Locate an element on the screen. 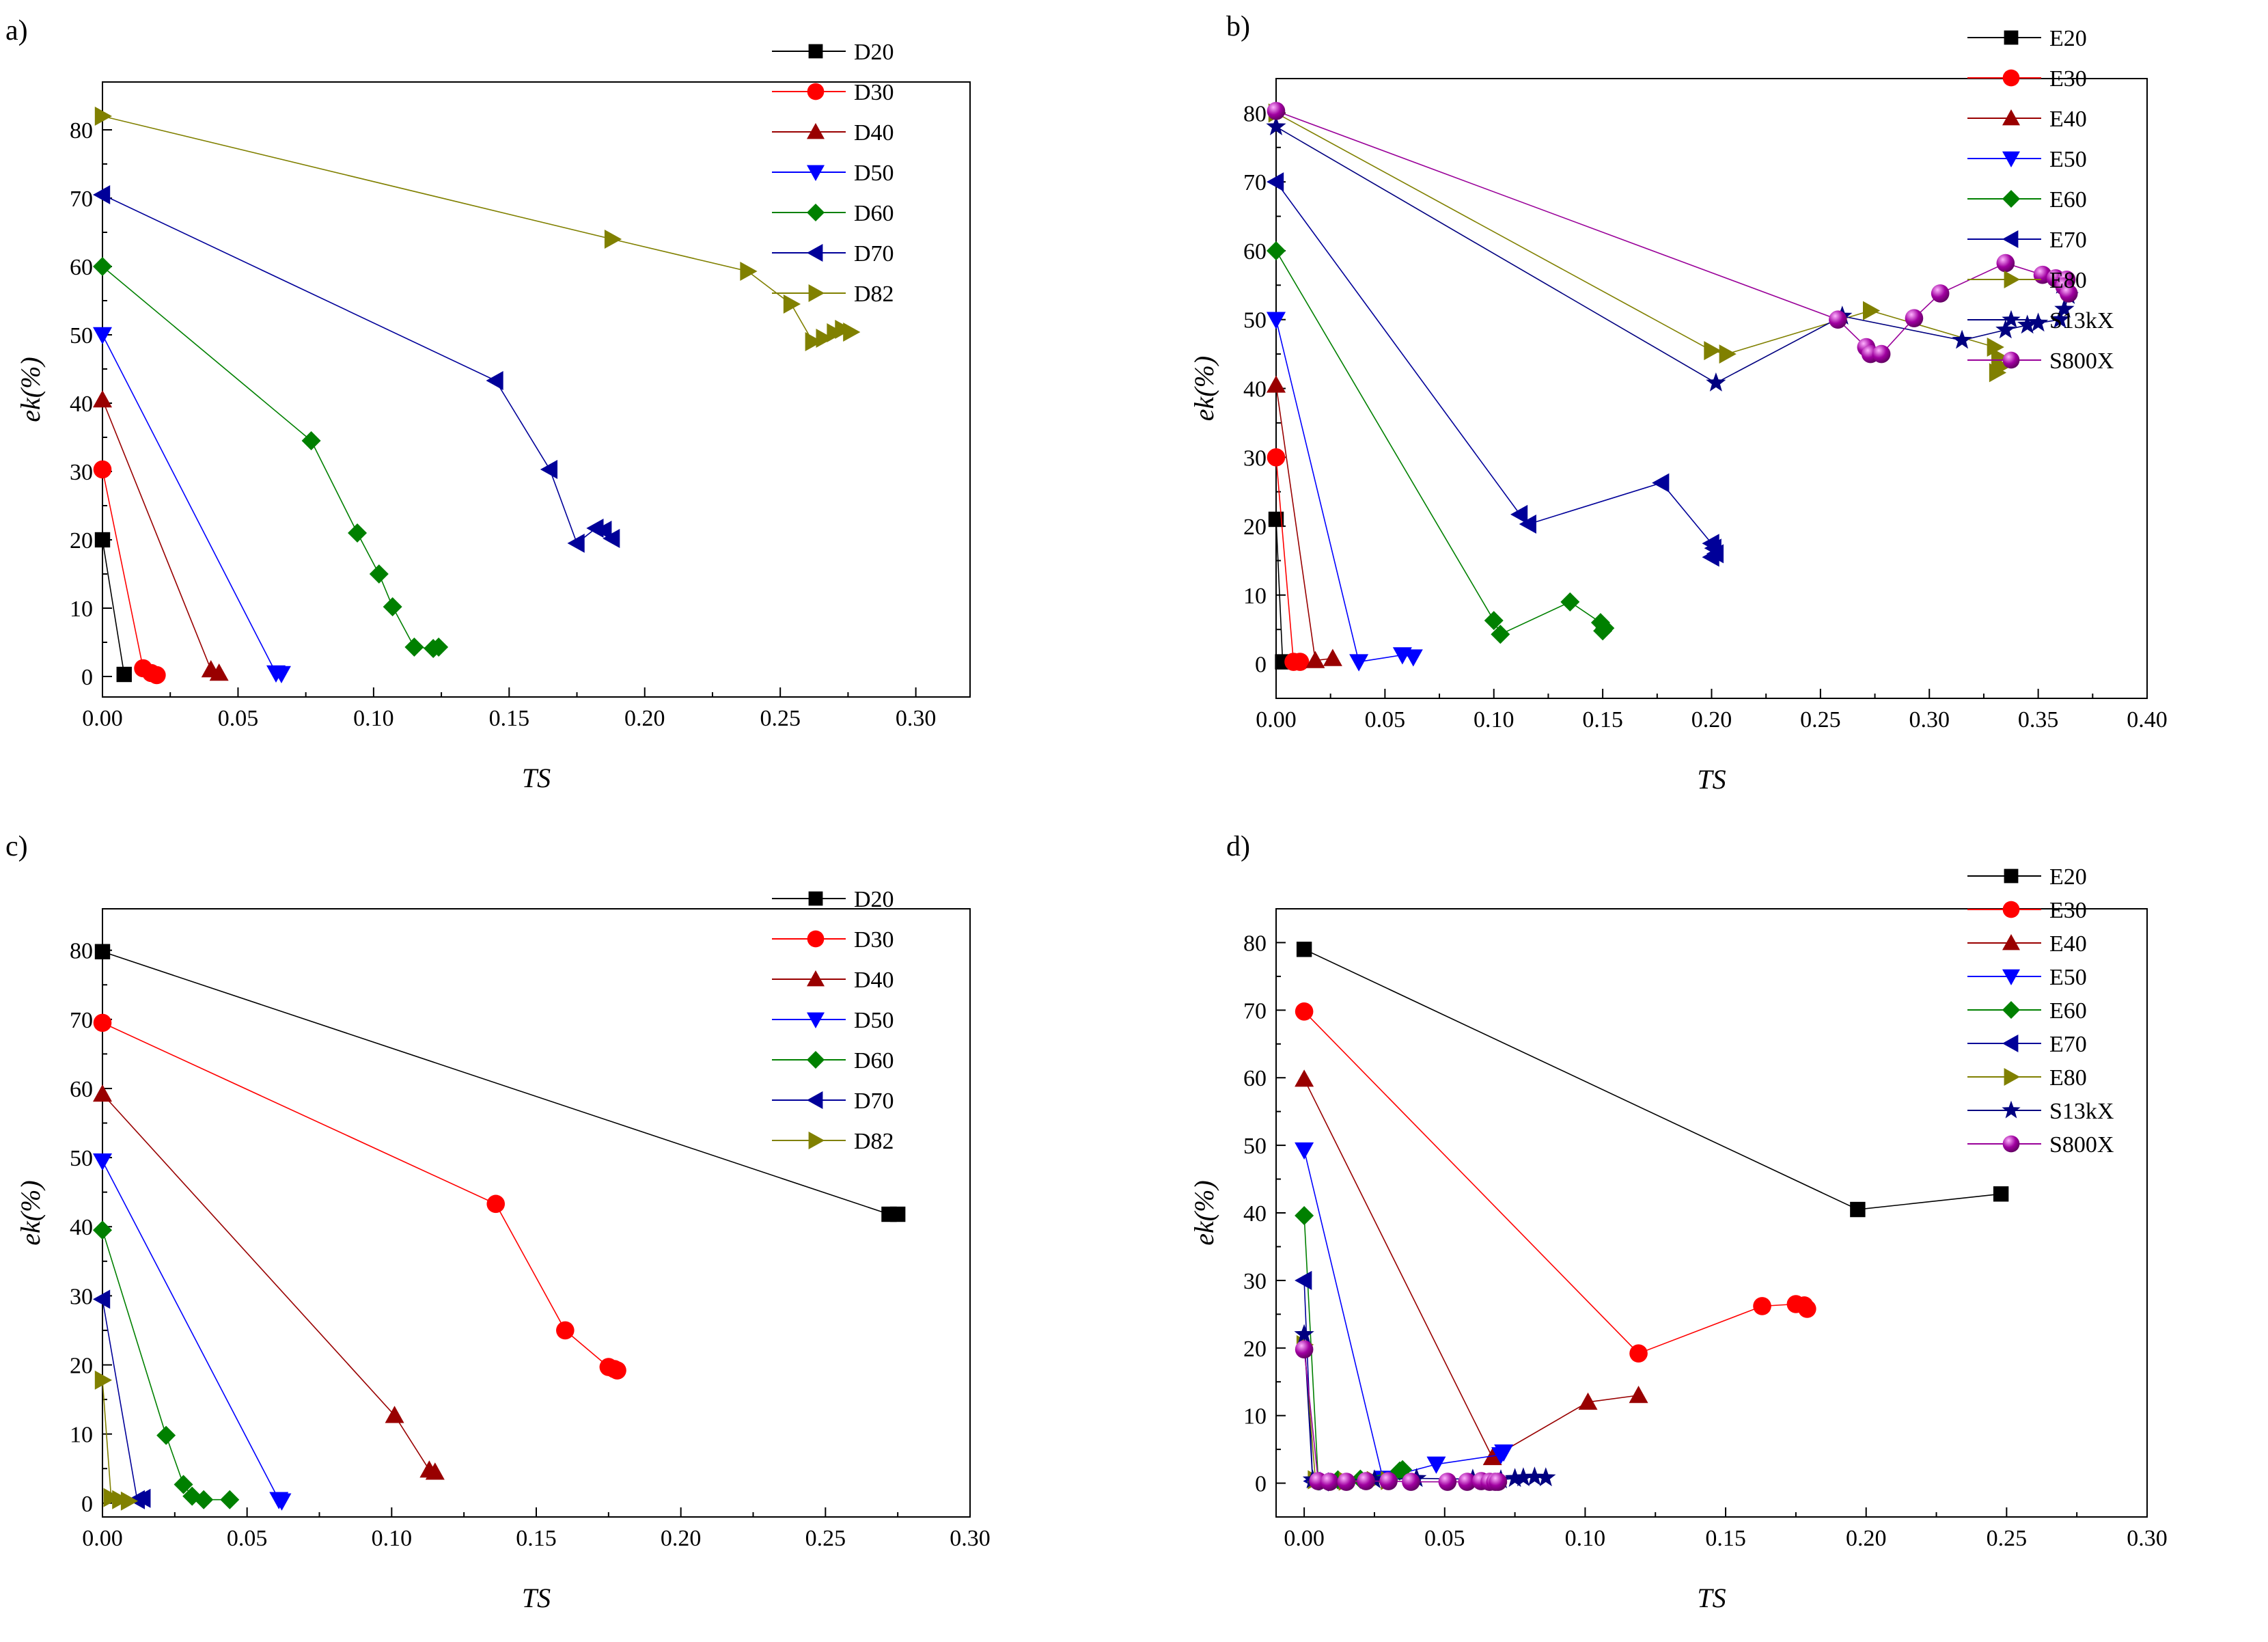 The width and height of the screenshot is (2268, 1642). x-axis-label: TS is located at coordinates (1711, 780).